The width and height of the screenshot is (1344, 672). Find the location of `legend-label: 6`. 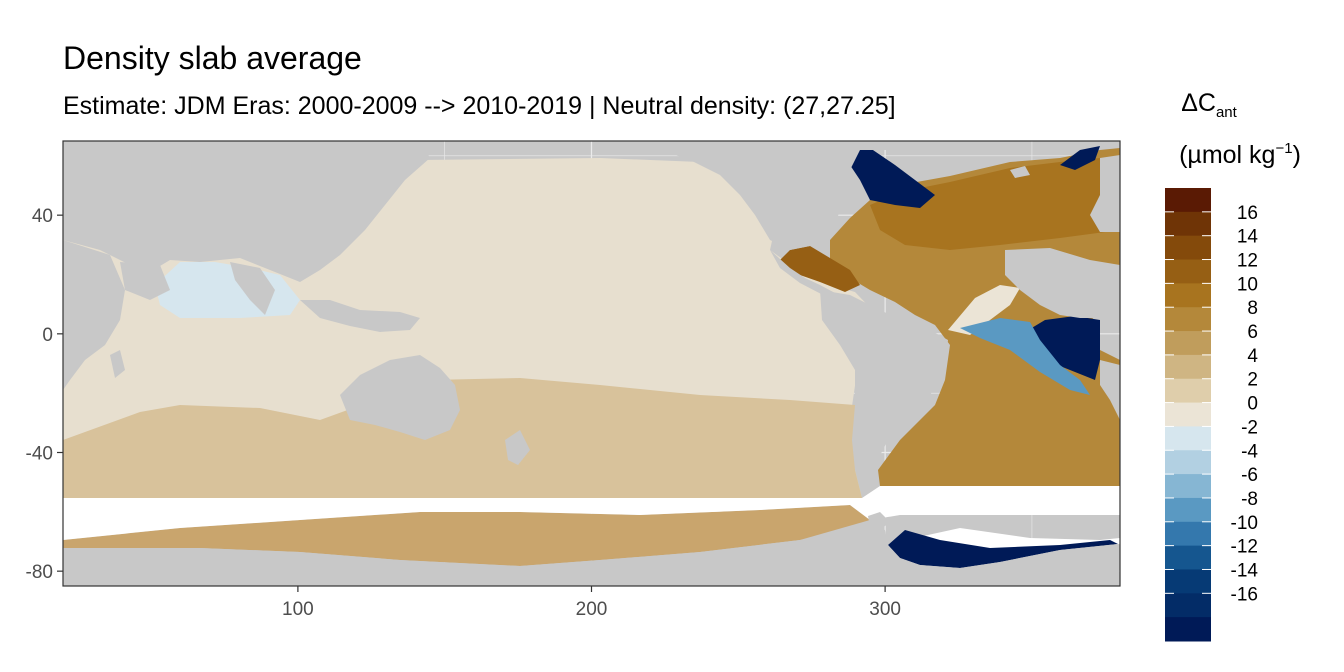

legend-label: 6 is located at coordinates (1252, 332).